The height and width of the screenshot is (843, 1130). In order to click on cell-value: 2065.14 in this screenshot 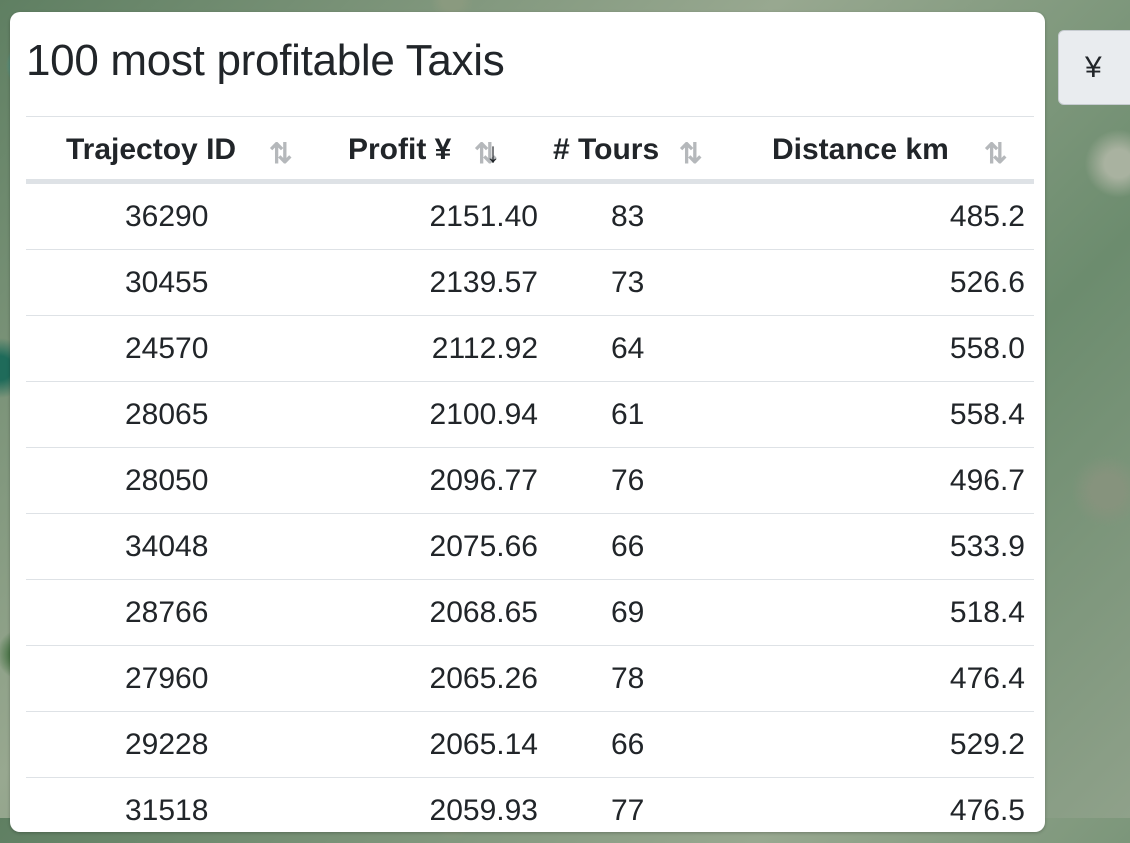, I will do `click(484, 745)`.